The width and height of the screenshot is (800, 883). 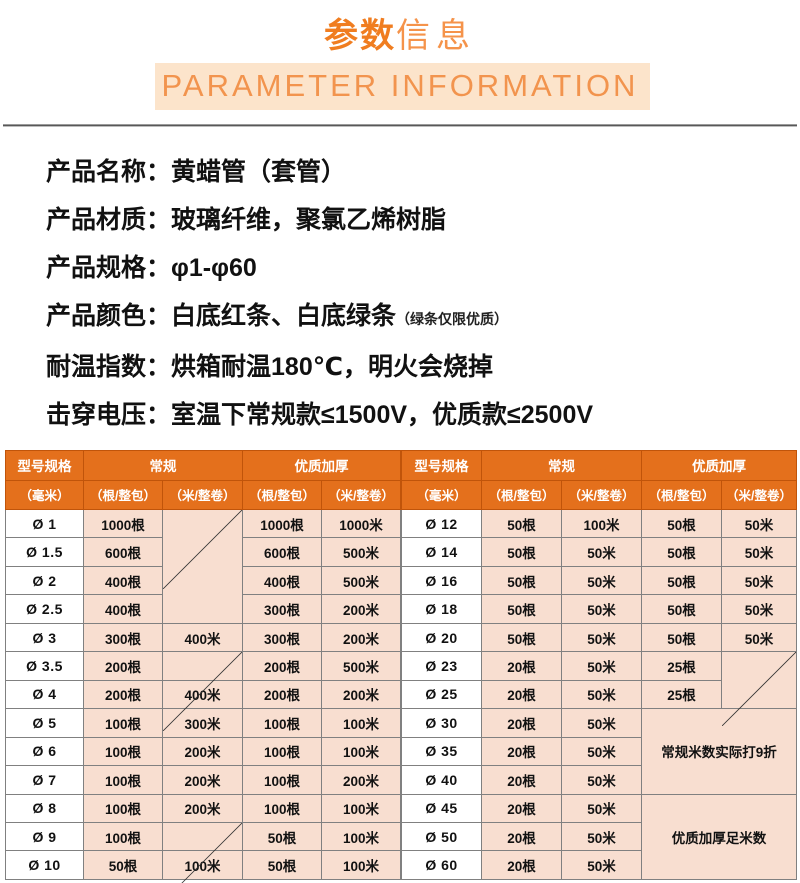 What do you see at coordinates (44, 666) in the screenshot?
I see `cell-model: Ø 3.5` at bounding box center [44, 666].